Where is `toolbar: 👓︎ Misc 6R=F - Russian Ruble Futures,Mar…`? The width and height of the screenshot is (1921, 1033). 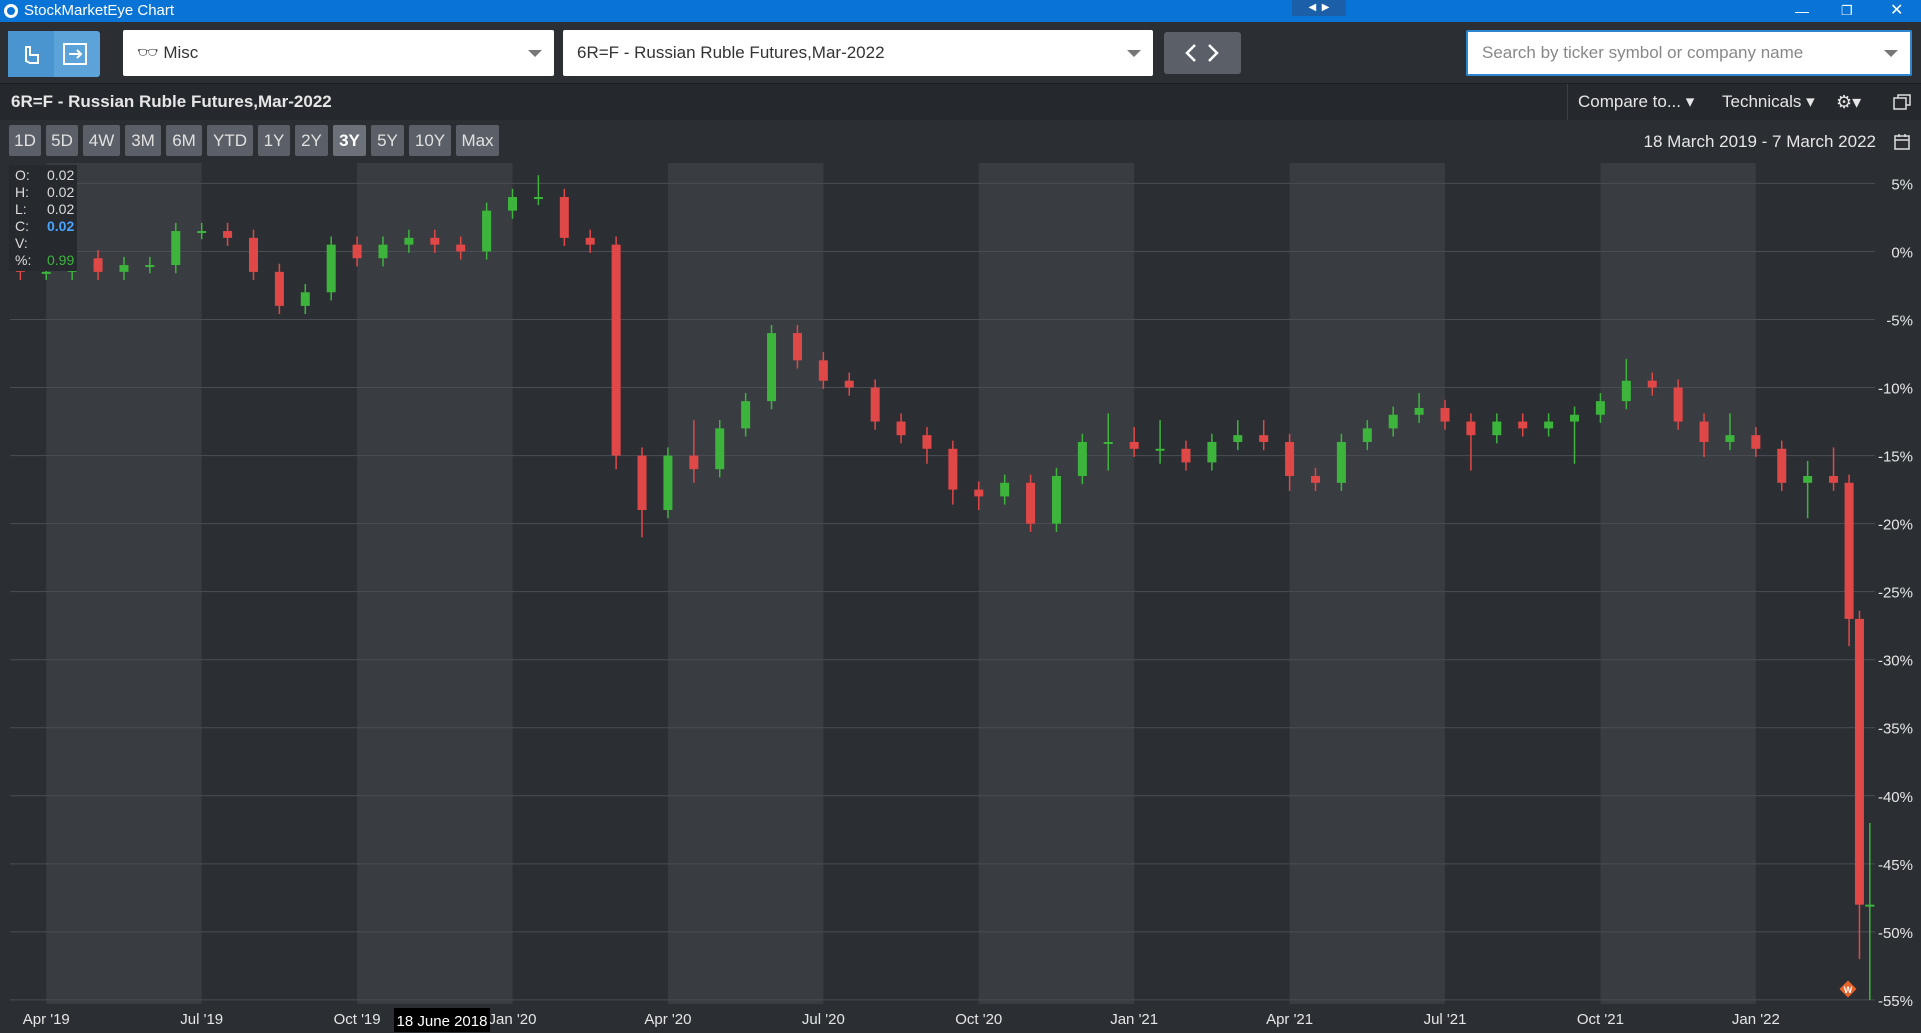
toolbar: 👓︎ Misc 6R=F - Russian Ruble Futures,Mar… is located at coordinates (960, 53).